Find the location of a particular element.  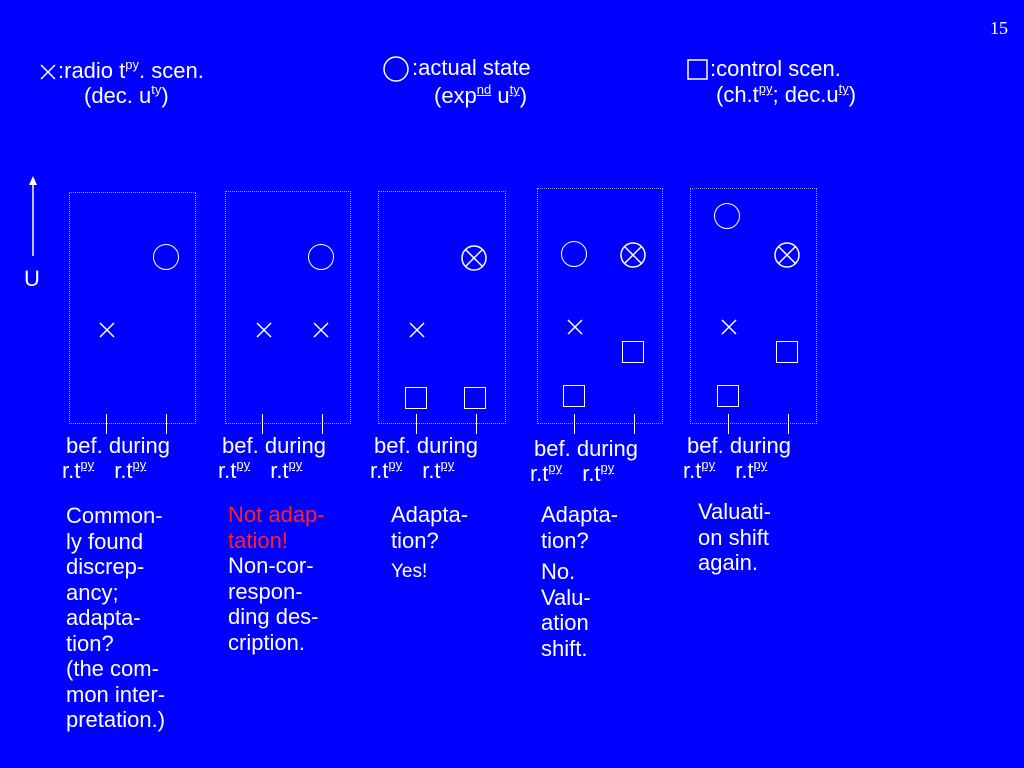

note-column-3: Adapta- tion? Yes! is located at coordinates (429, 543).